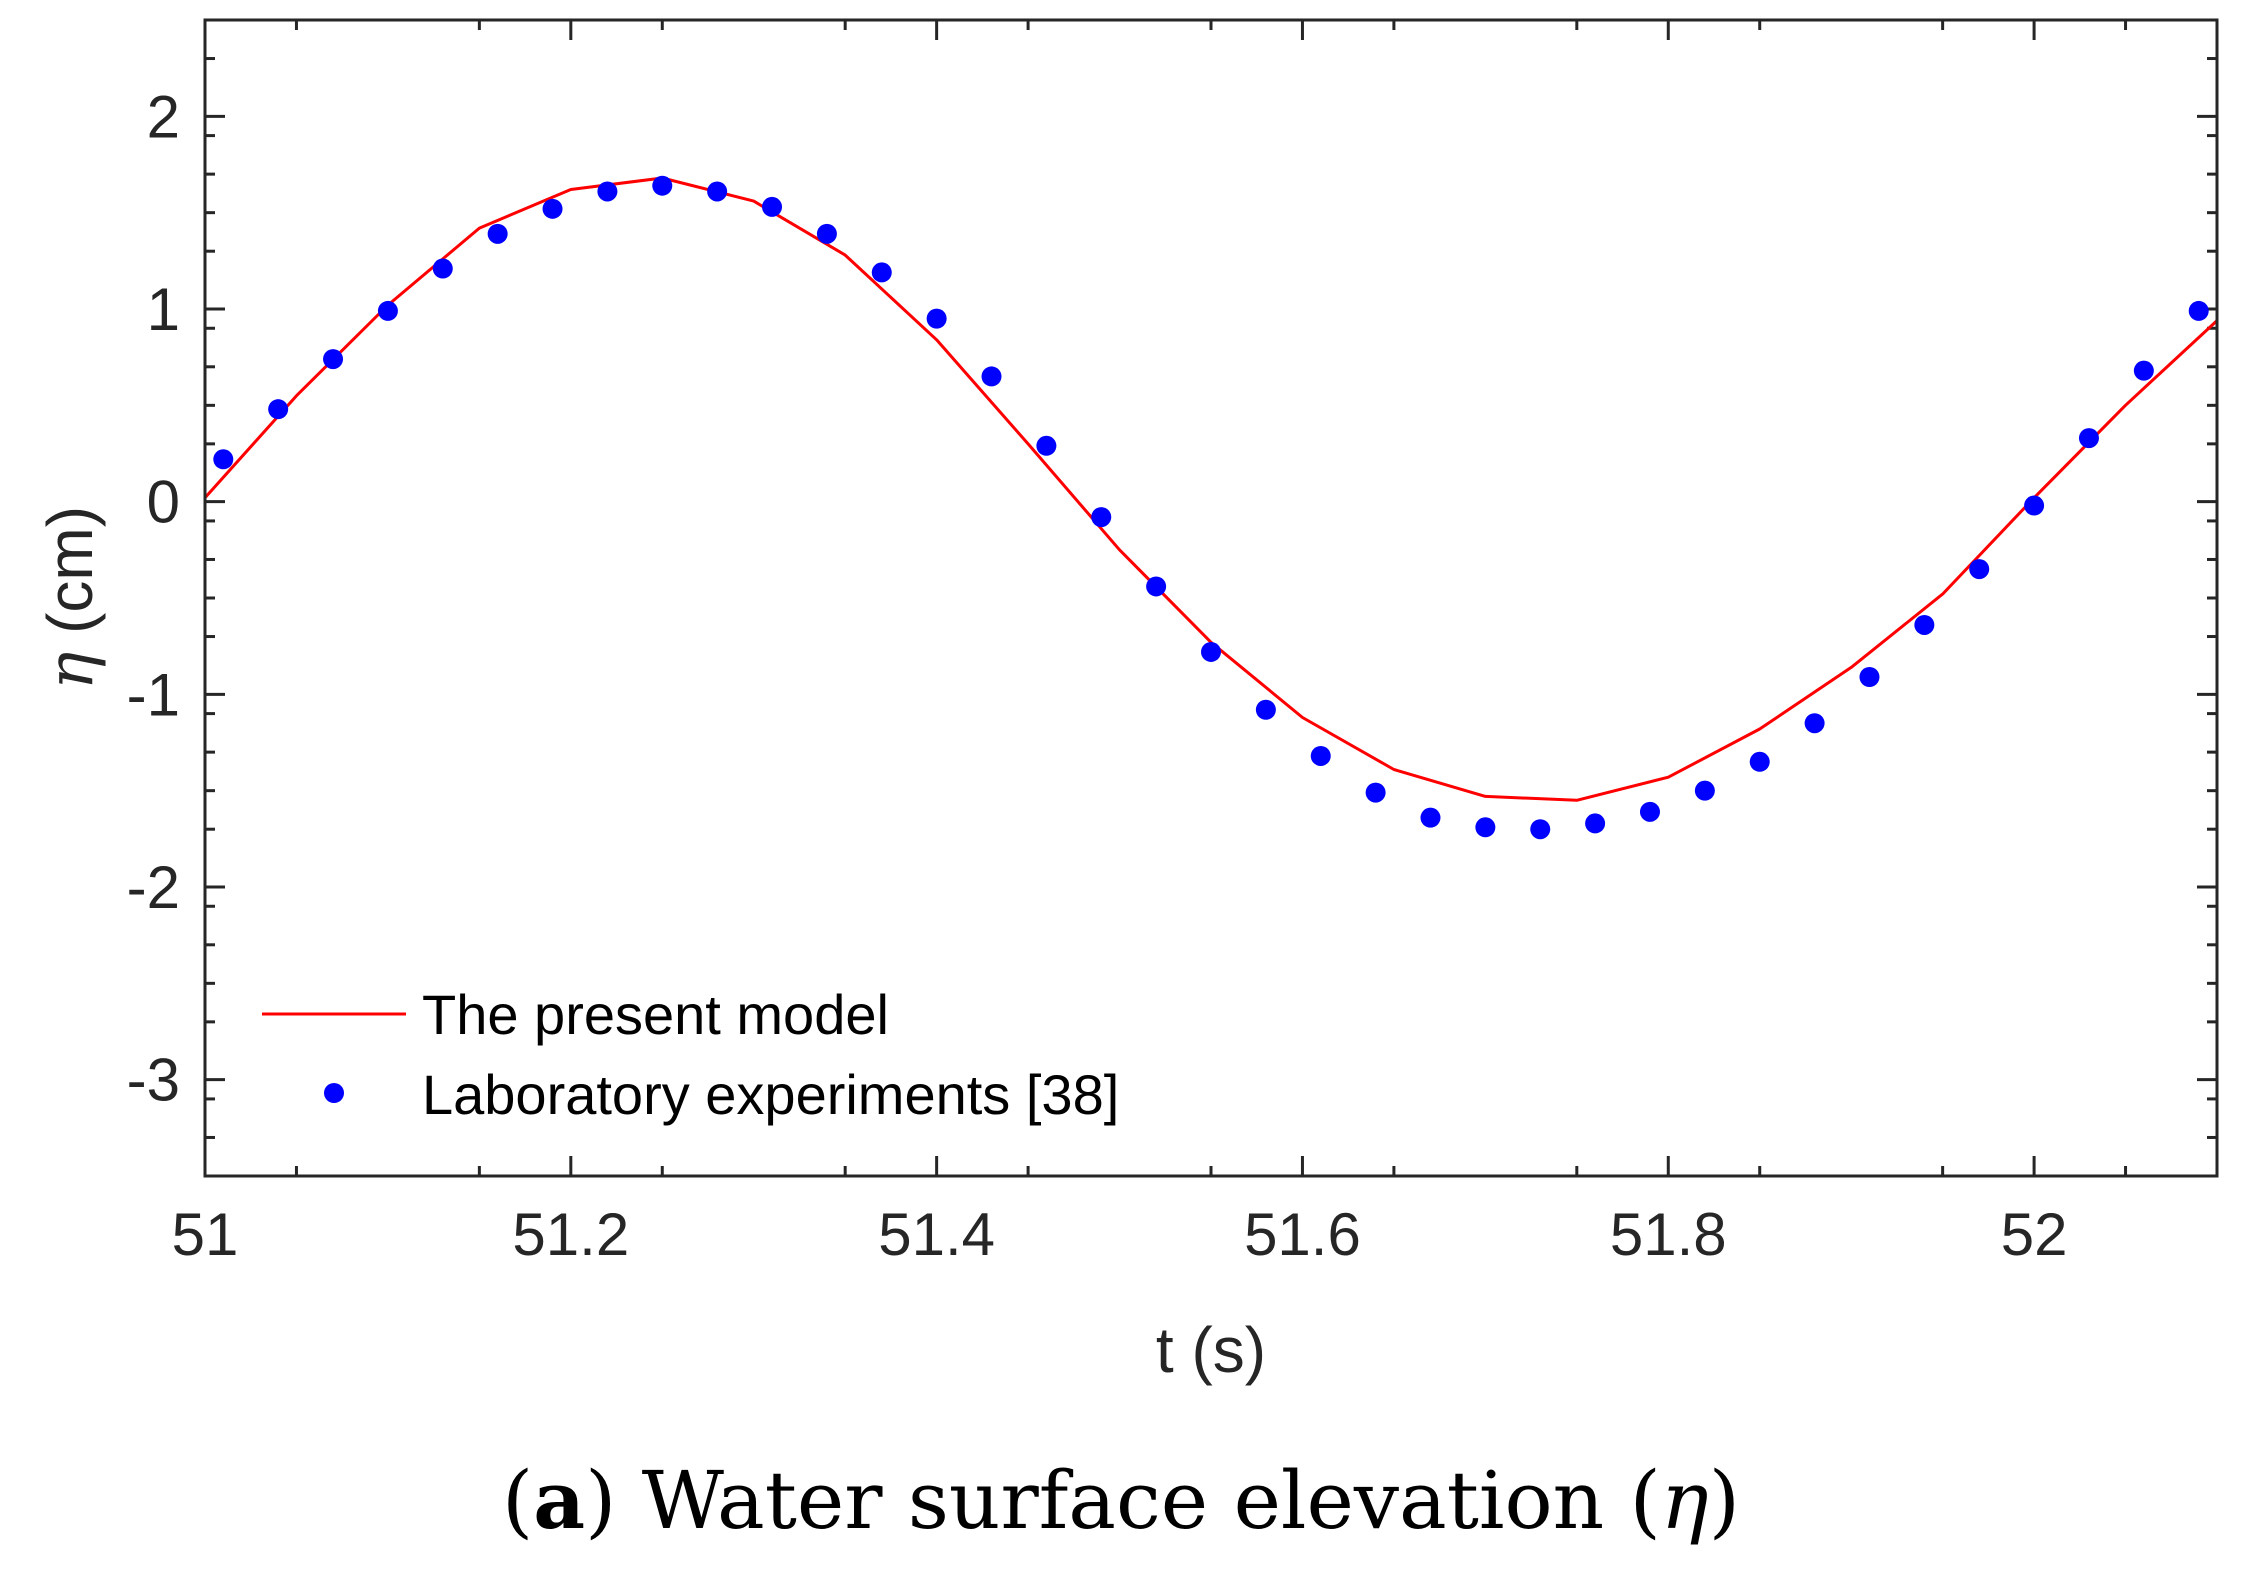 This screenshot has height=1571, width=2243. I want to click on y-tick-labels: 2 1 0 -1 -2 -3, so click(153, 598).